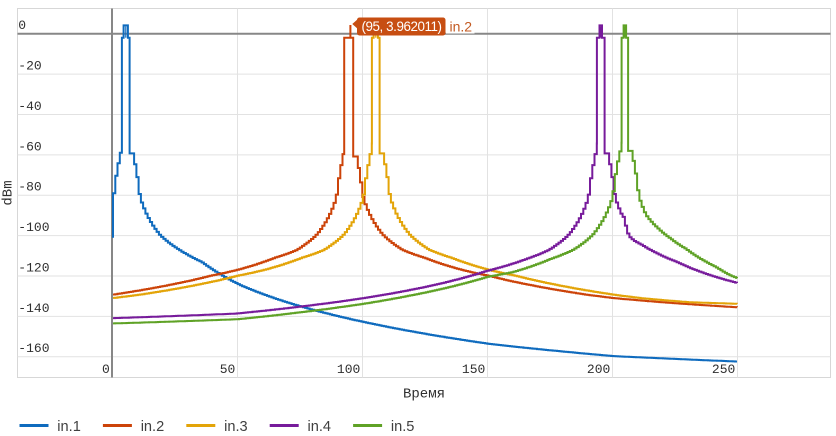 This screenshot has width=836, height=436. What do you see at coordinates (33, 267) in the screenshot?
I see `svg-text: -120` at bounding box center [33, 267].